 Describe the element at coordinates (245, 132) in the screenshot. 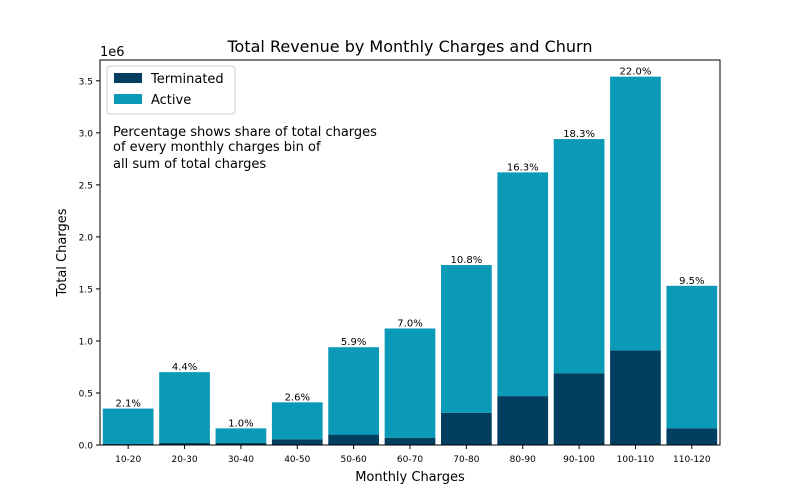

I see `annotation-line-1: Percentage shows share of total charges` at that location.